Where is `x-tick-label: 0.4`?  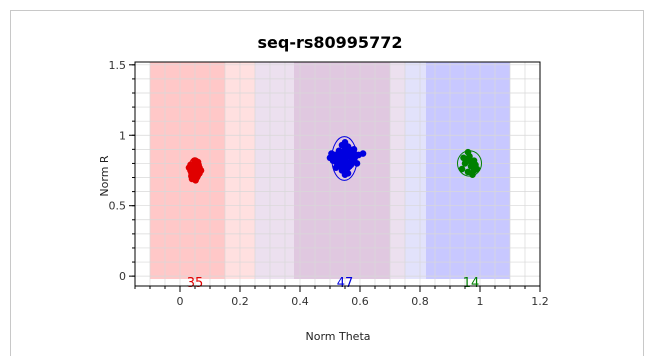 x-tick-label: 0.4 is located at coordinates (300, 301).